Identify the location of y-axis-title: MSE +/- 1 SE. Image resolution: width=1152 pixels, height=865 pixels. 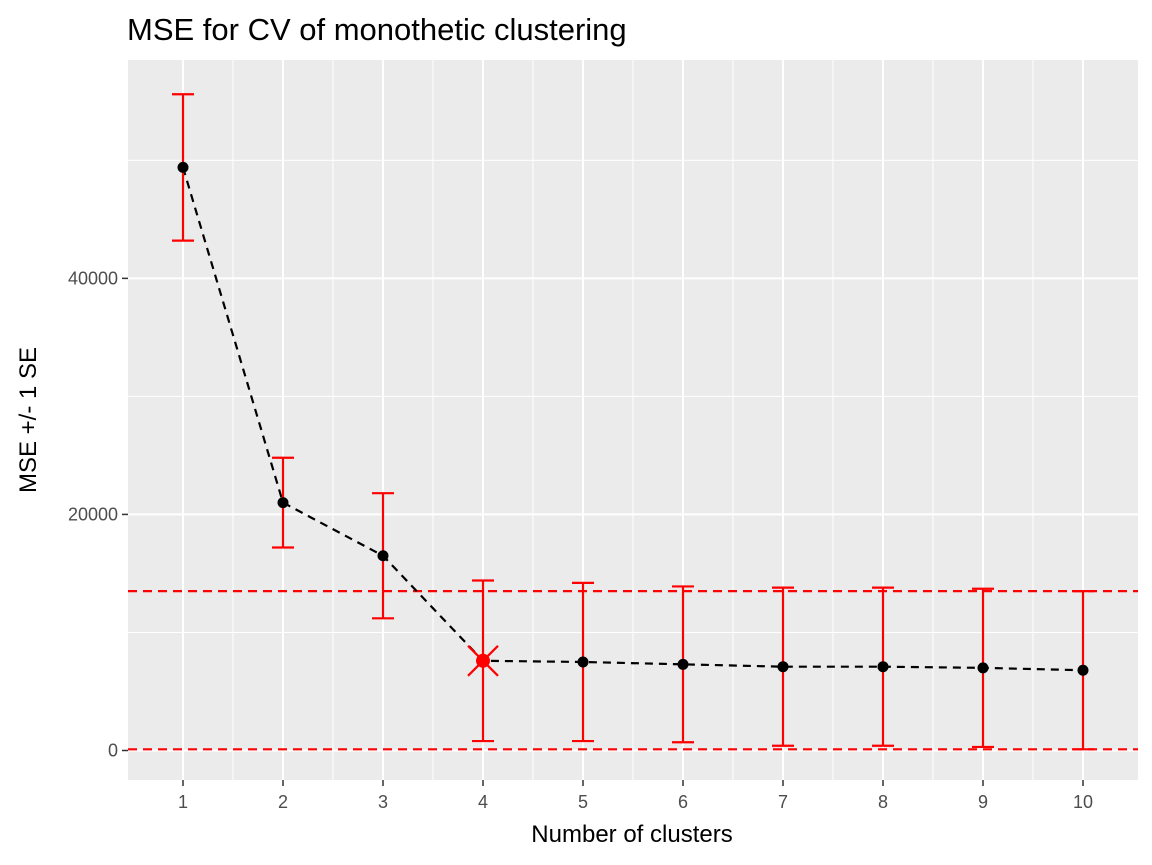
(28, 420).